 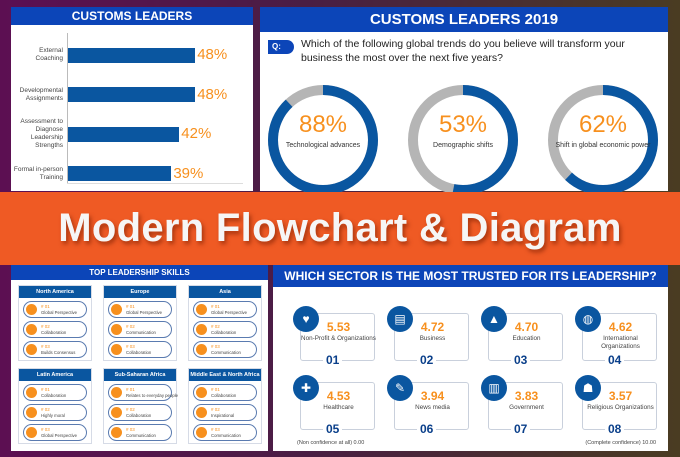 I want to click on y-axis, so click(x=67, y=108).